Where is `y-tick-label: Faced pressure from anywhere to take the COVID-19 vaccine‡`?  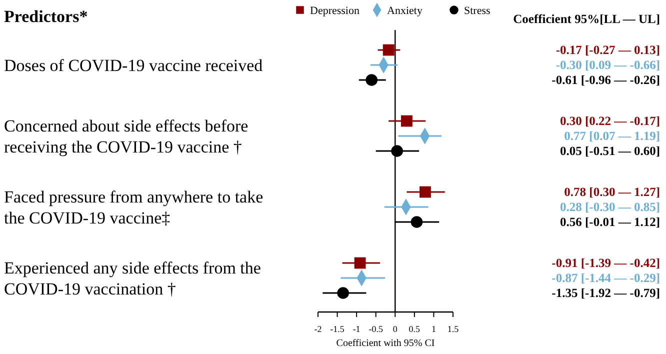 y-tick-label: Faced pressure from anywhere to take the COVID-19 vaccine‡ is located at coordinates (134, 208).